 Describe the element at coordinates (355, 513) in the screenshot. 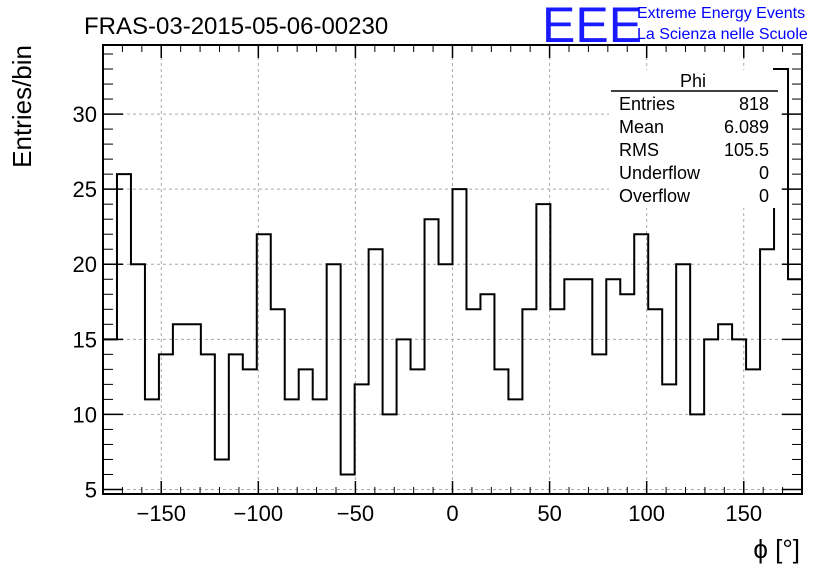

I see `x-tick-label: −50` at that location.